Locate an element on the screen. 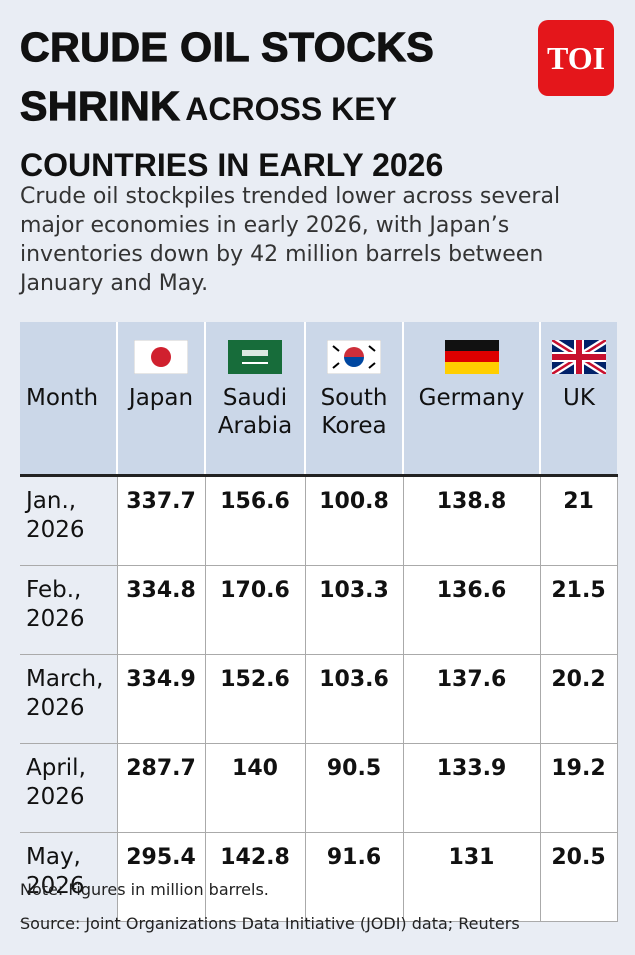 The image size is (635, 955). flag-japan is located at coordinates (161, 357).